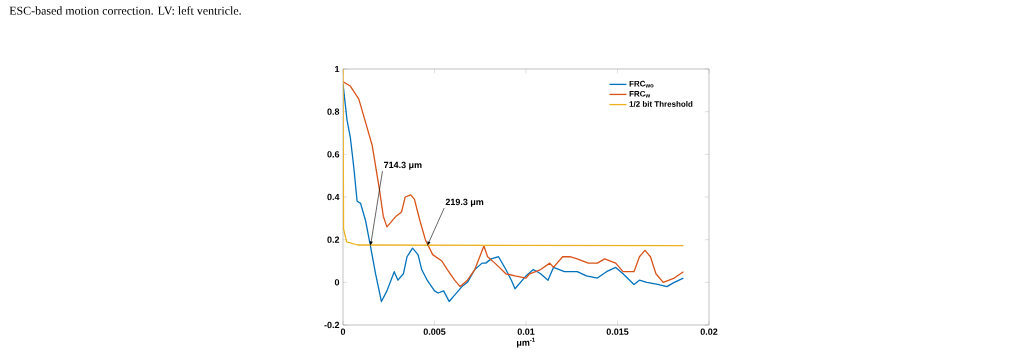 Image resolution: width=1022 pixels, height=364 pixels. What do you see at coordinates (343, 331) in the screenshot?
I see `x-tick-label: 0` at bounding box center [343, 331].